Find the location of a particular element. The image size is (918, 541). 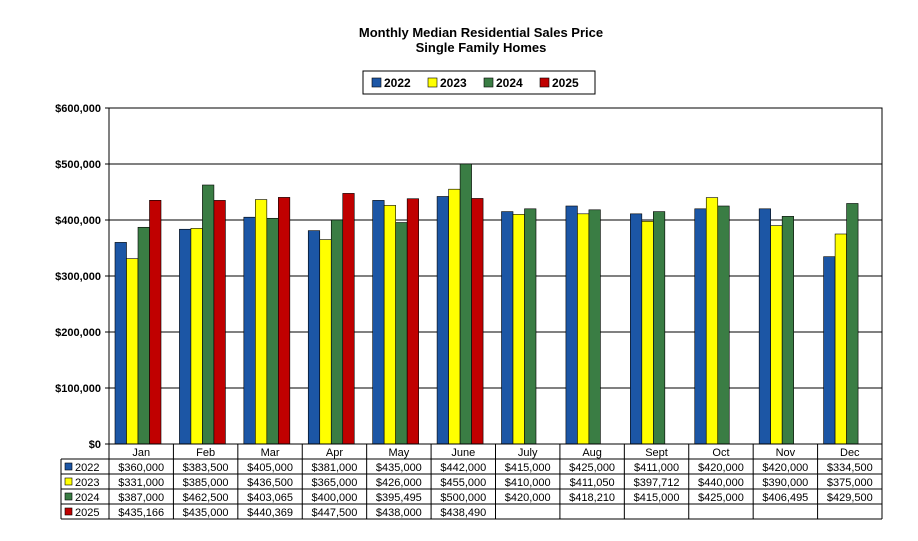

table-row-label-2023: 2023 is located at coordinates (87, 483).